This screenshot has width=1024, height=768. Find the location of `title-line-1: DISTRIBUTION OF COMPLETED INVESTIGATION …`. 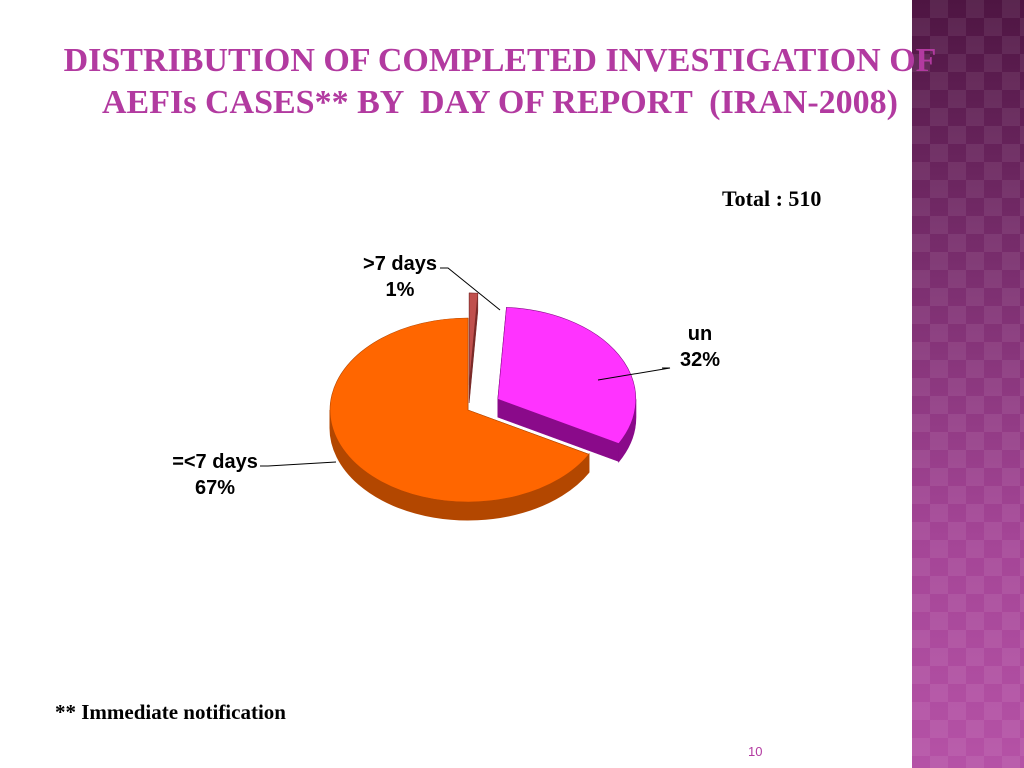

title-line-1: DISTRIBUTION OF COMPLETED INVESTIGATION … is located at coordinates (500, 60).